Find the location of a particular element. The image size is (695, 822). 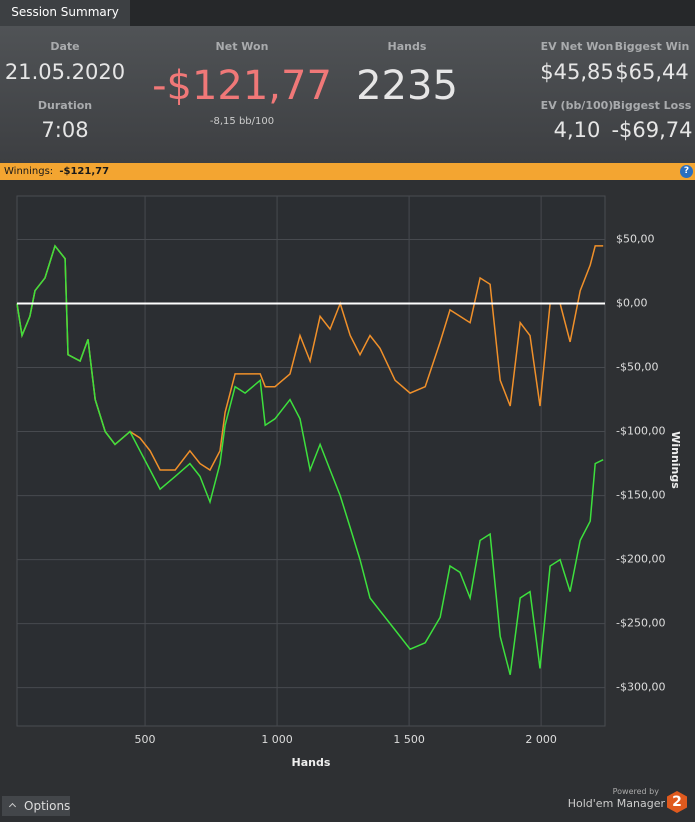

stat-label: EV (bb/100) is located at coordinates (577, 105).